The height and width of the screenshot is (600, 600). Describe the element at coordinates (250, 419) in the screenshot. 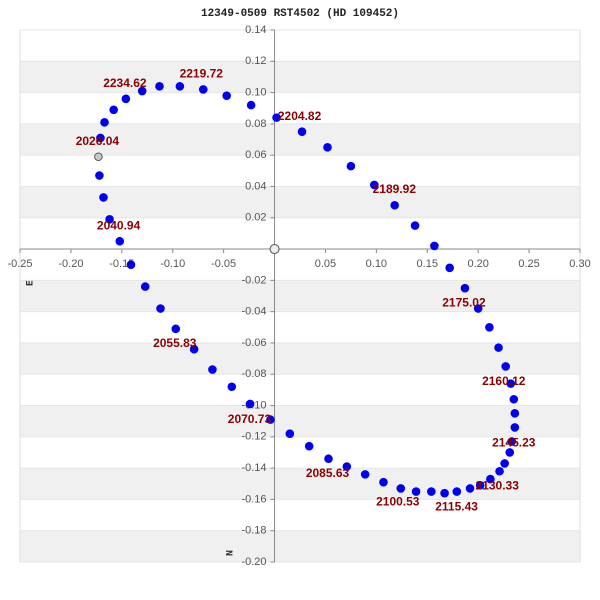

I see `point-label: 2070.73` at that location.